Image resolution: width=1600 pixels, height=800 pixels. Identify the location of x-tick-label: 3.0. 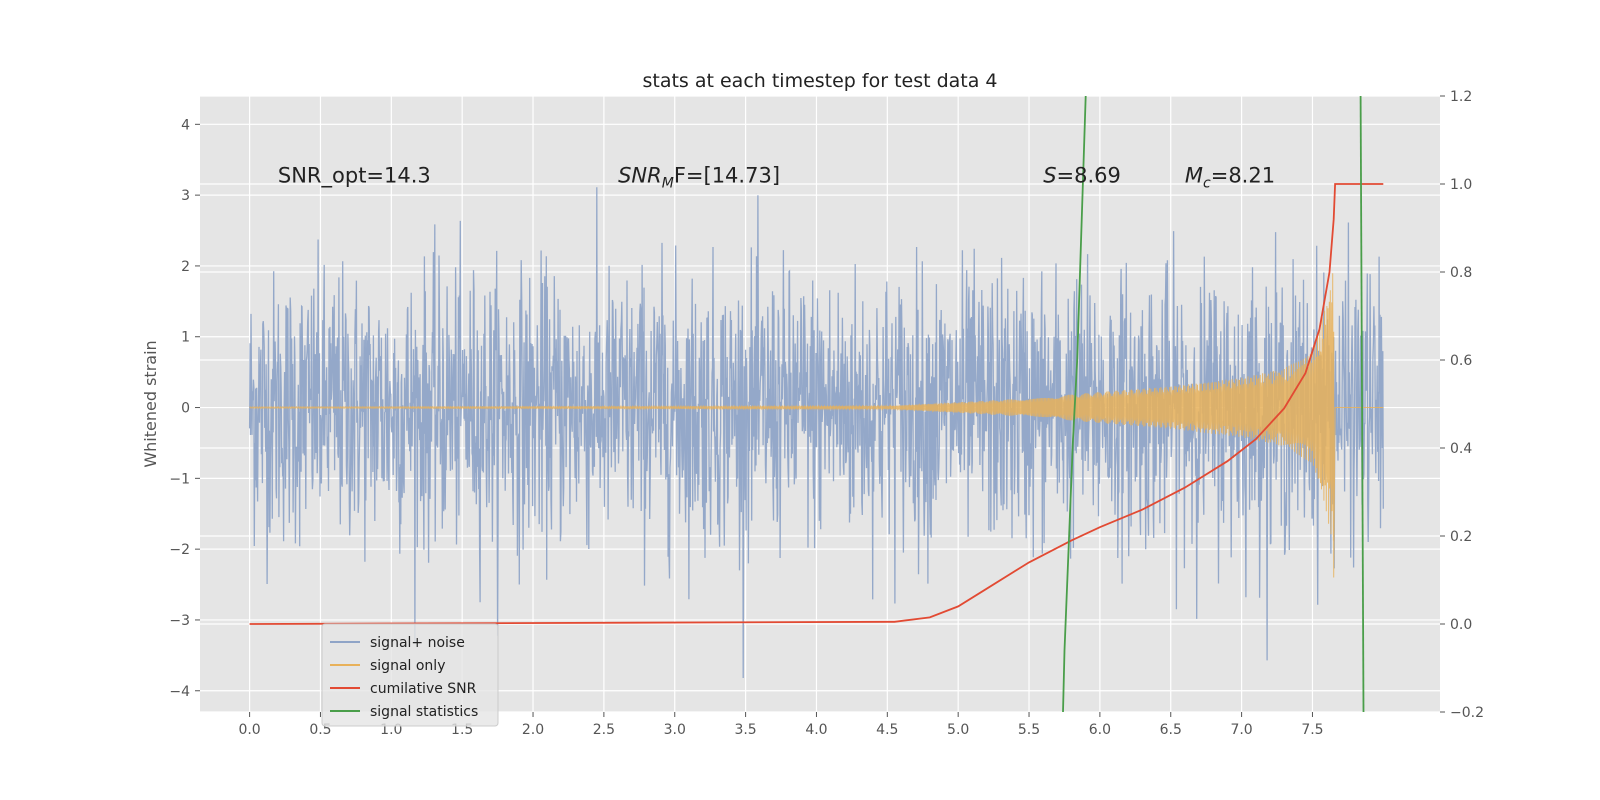
(675, 730).